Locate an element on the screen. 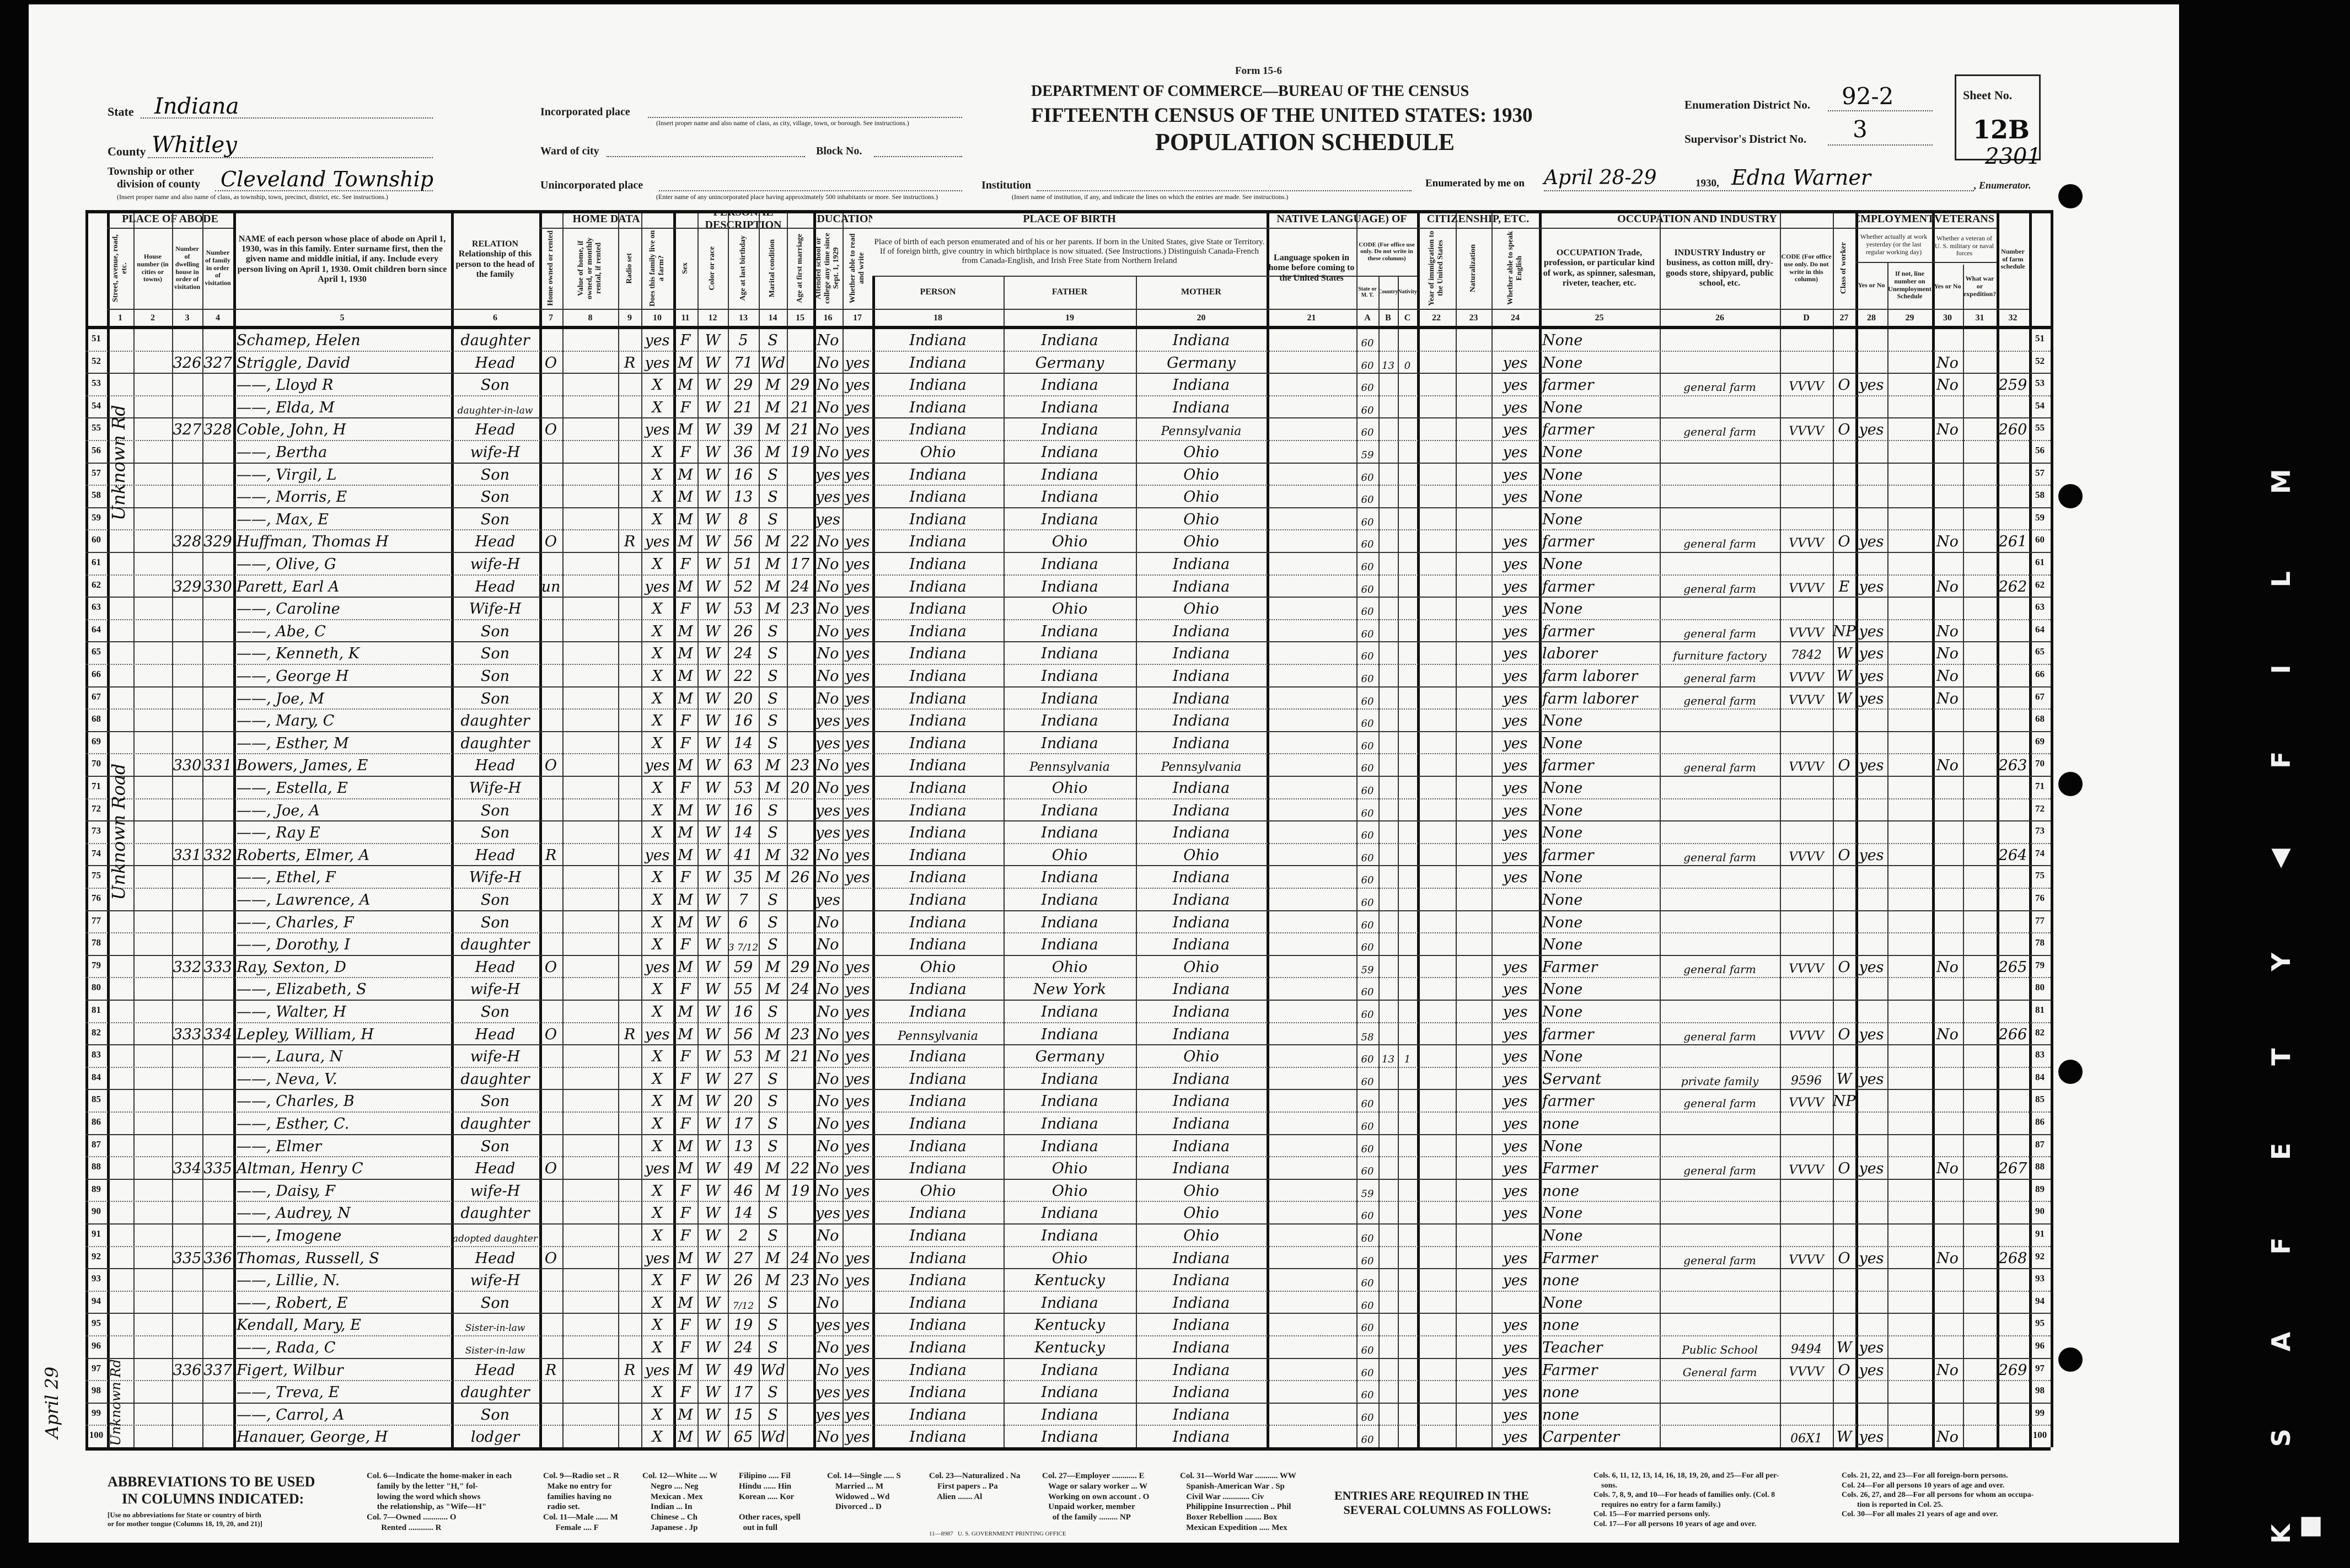 Image resolution: width=2350 pixels, height=1568 pixels. sd-field-line is located at coordinates (1881, 145).